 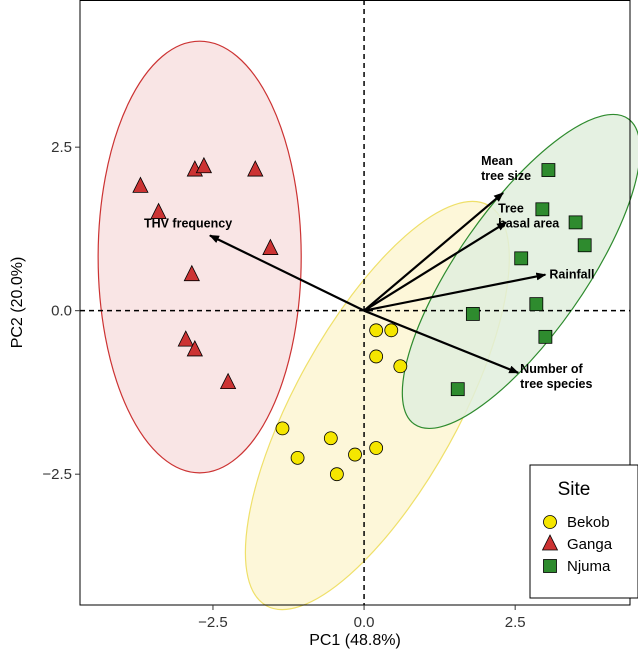 I want to click on legend-label-njuma: Njuma, so click(x=589, y=566).